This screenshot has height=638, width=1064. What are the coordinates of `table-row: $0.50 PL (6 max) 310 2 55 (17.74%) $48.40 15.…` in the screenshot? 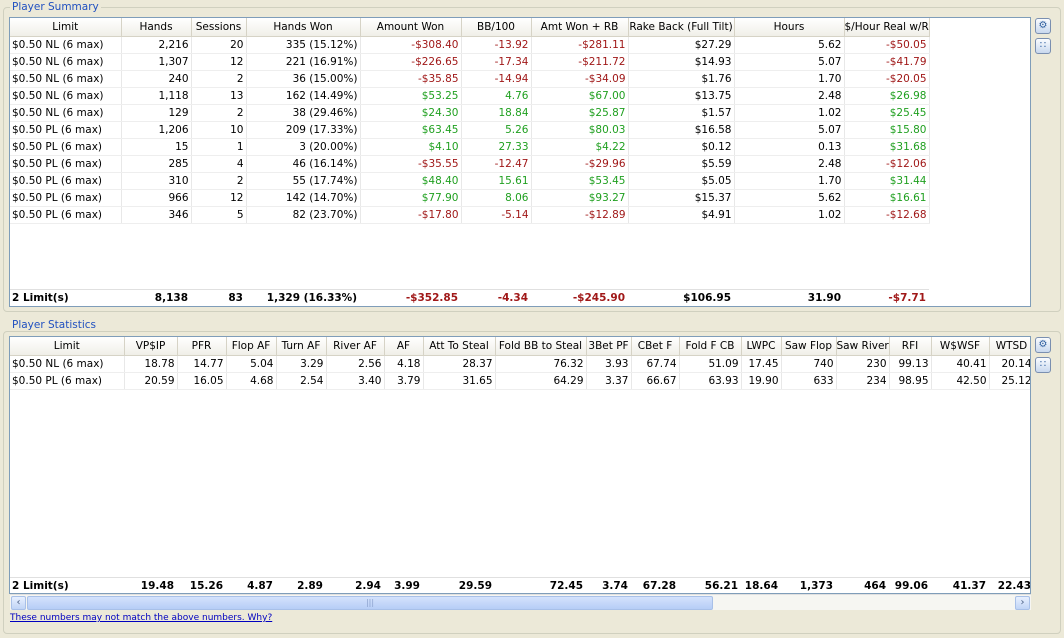 It's located at (470, 181).